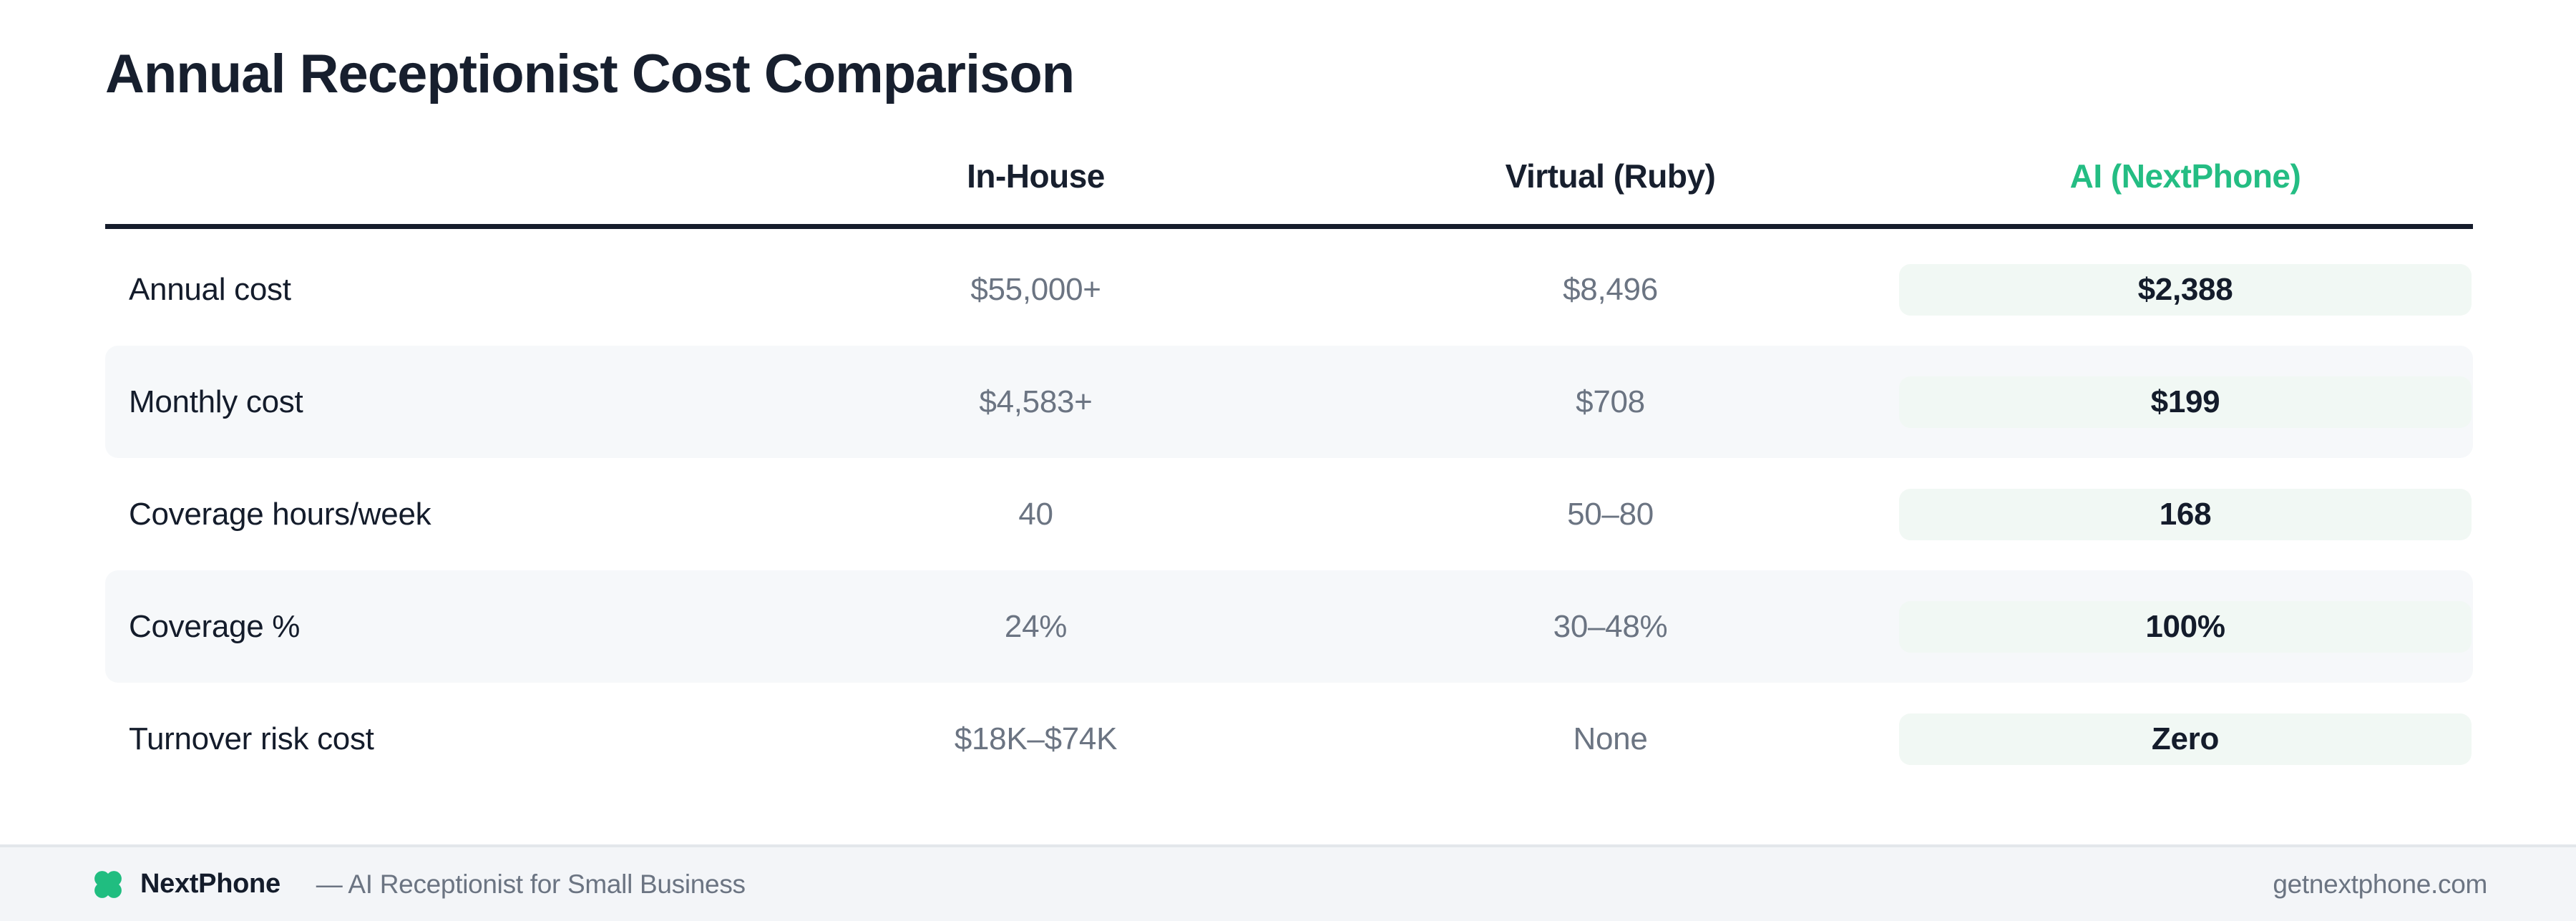 The height and width of the screenshot is (921, 2576). What do you see at coordinates (1610, 514) in the screenshot?
I see `value-virtual: 50–80` at bounding box center [1610, 514].